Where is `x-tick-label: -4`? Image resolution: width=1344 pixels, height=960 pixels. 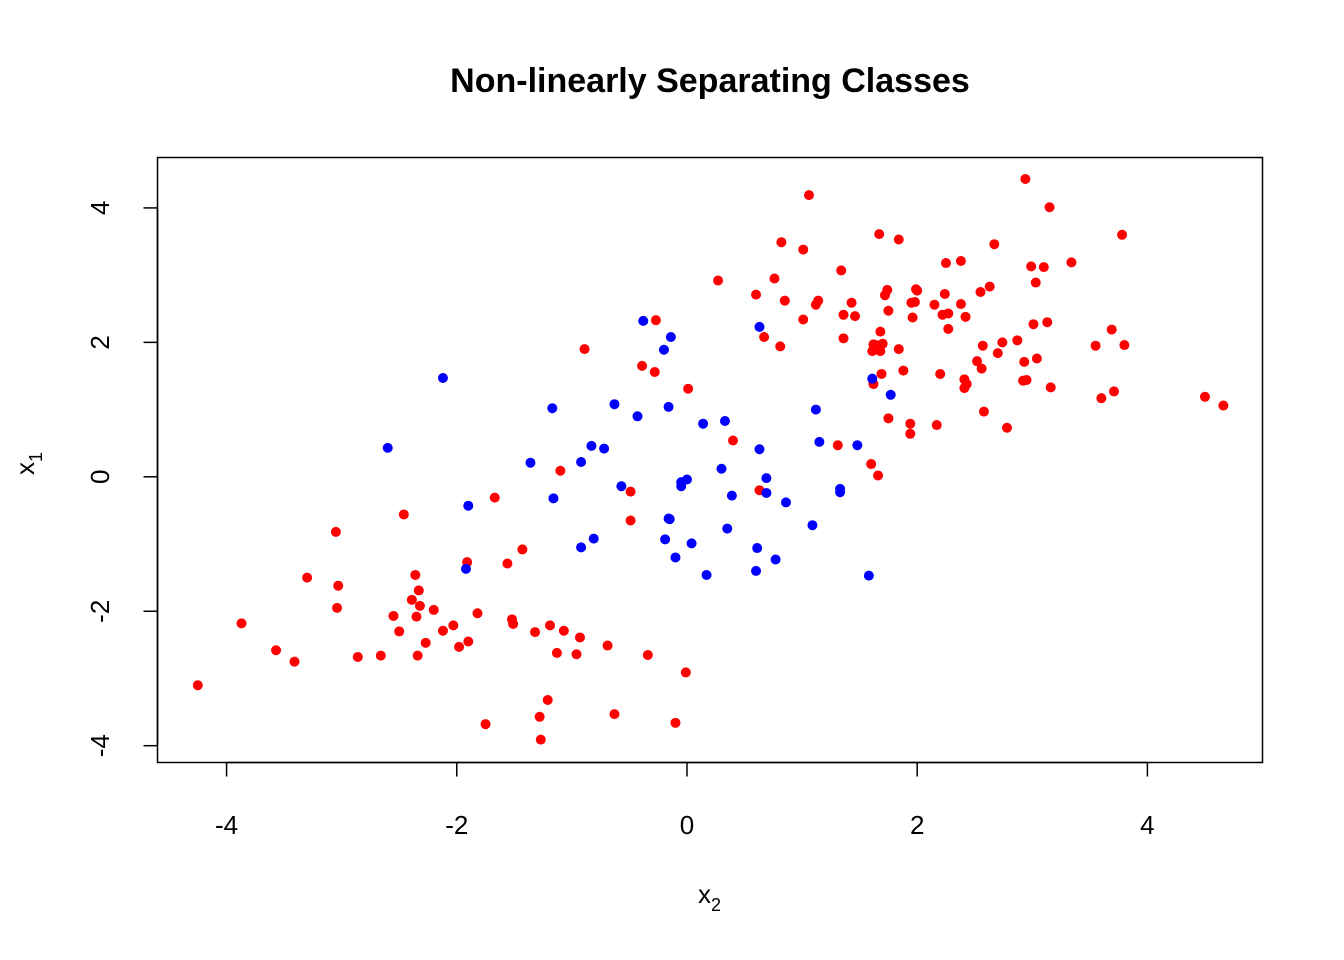
x-tick-label: -4 is located at coordinates (226, 825).